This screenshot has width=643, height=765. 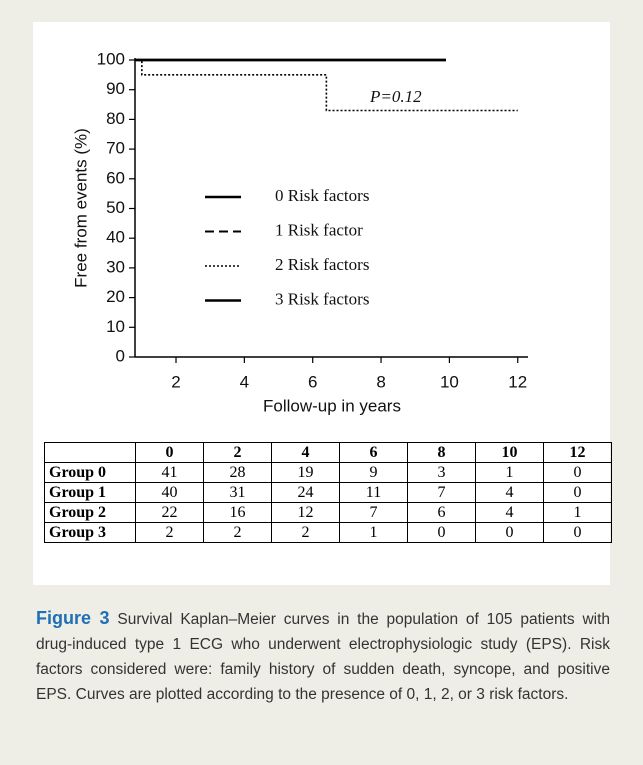 I want to click on table-row: Group 0 41 28 19 9 3 1 0, so click(x=328, y=472).